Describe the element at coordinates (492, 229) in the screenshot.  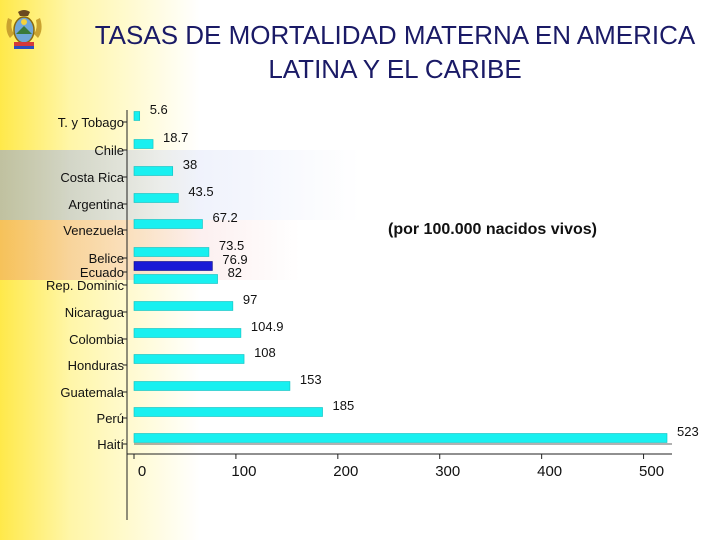
I see `units-note: (por 100.000 nacidos vivos)` at that location.